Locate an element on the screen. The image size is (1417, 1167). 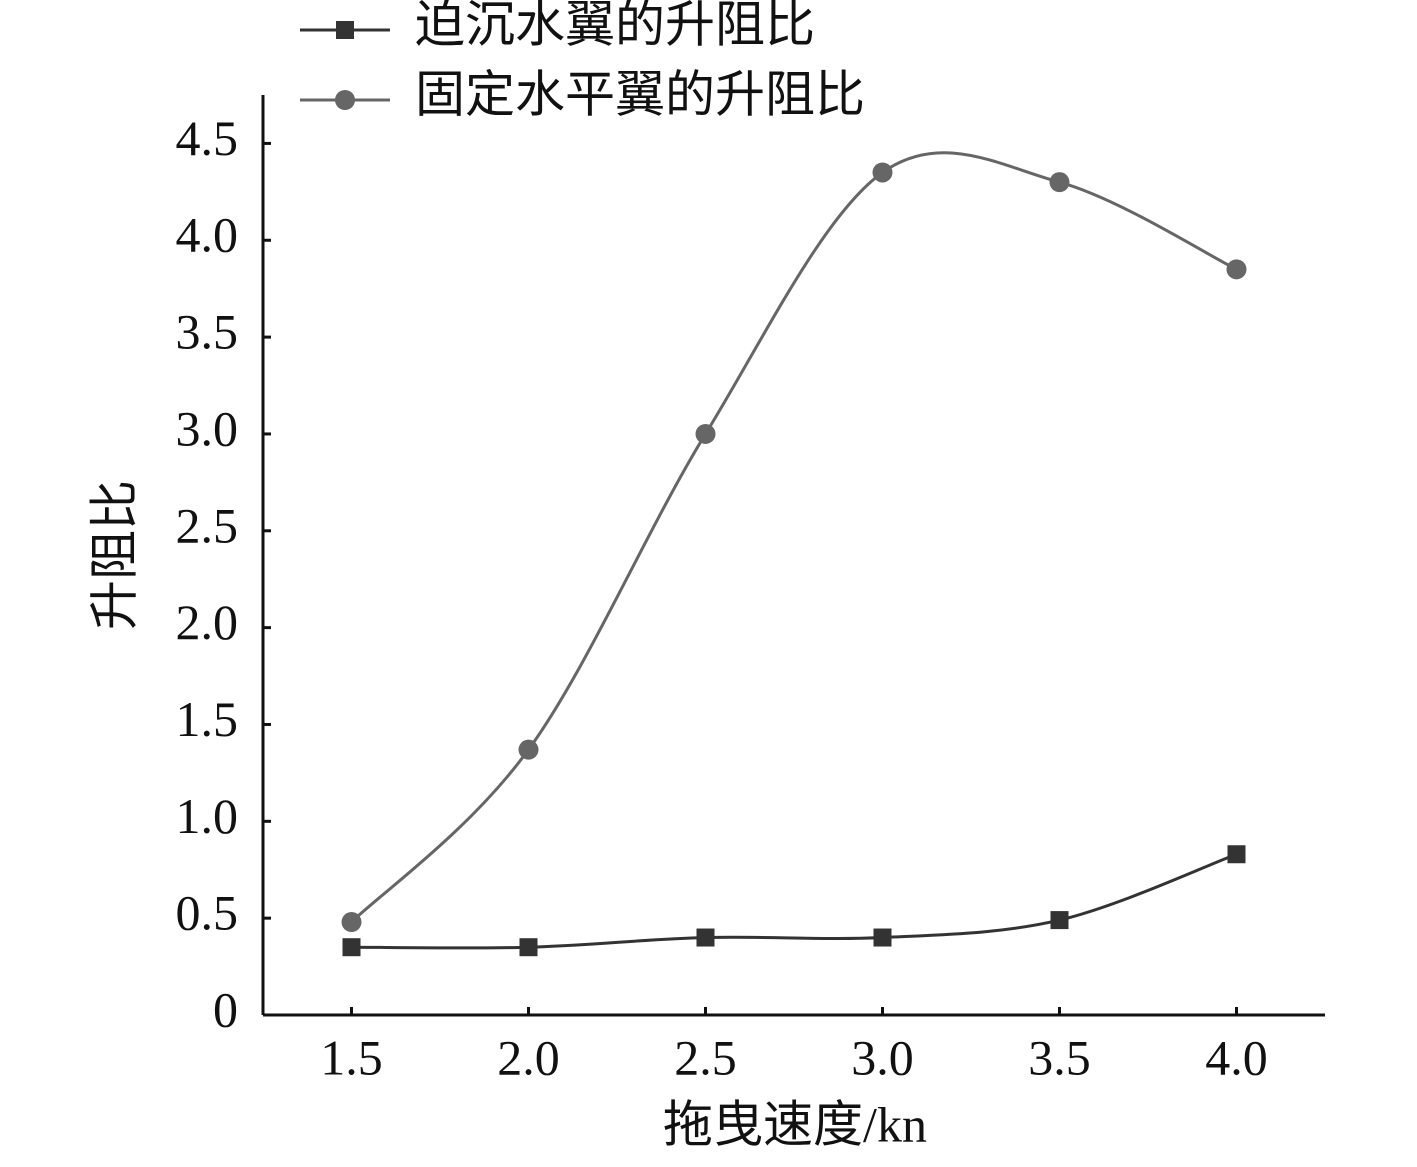
x-axis-label: 拖曳速度/kn is located at coordinates (795, 1124).